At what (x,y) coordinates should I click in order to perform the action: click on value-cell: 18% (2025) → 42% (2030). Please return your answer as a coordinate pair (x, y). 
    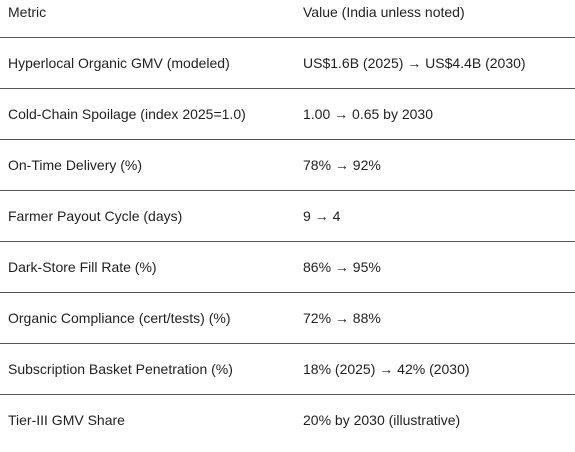
    Looking at the image, I should click on (435, 369).